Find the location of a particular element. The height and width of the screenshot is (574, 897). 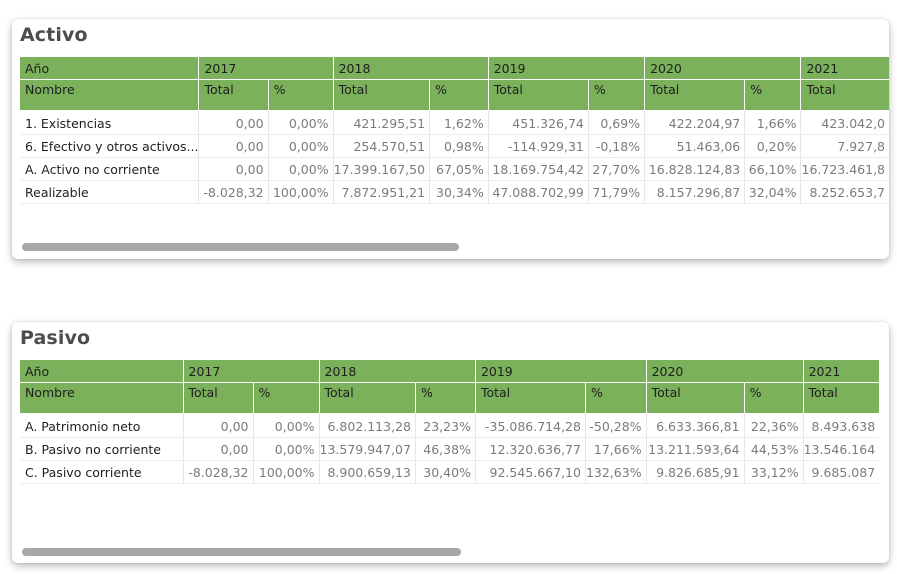

total-cell: 422.204,97 is located at coordinates (694, 122).